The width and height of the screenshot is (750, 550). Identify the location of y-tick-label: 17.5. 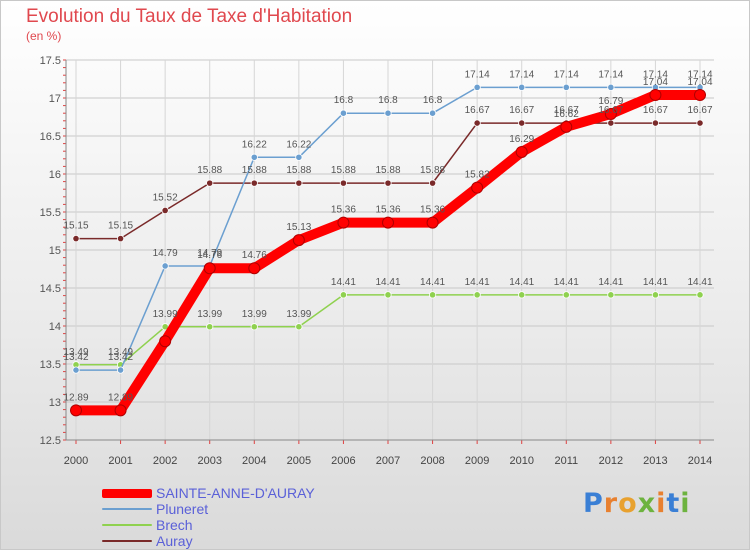
(50, 61).